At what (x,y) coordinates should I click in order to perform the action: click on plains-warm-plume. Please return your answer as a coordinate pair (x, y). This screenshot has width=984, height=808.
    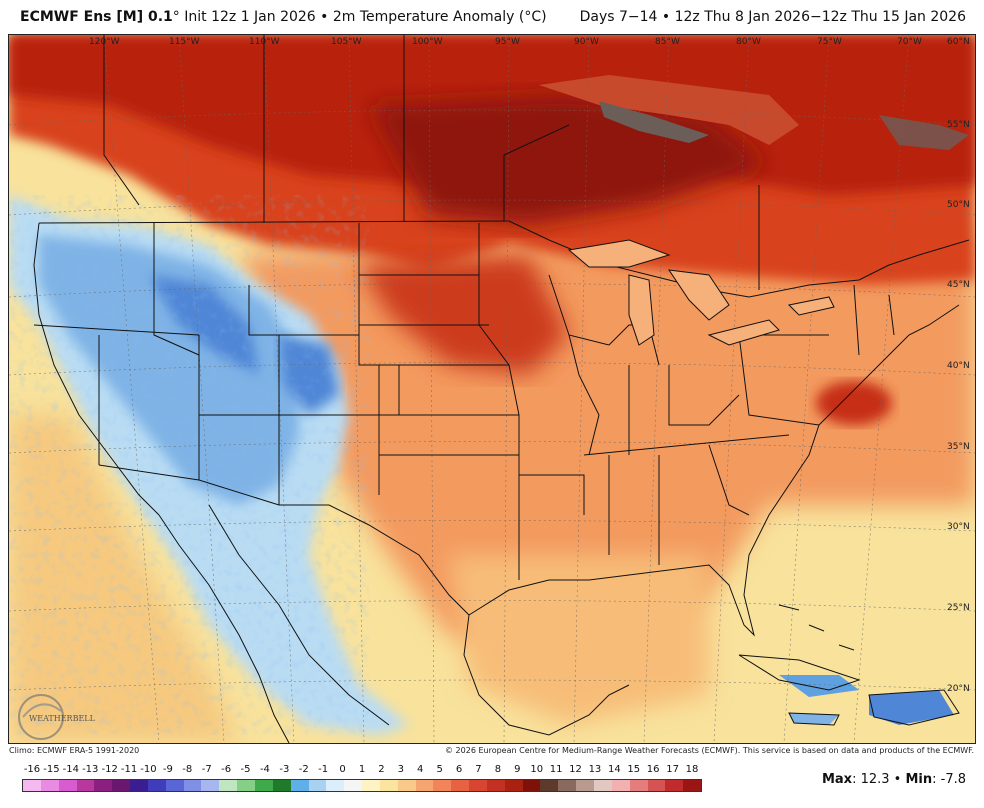
    Looking at the image, I should click on (464, 315).